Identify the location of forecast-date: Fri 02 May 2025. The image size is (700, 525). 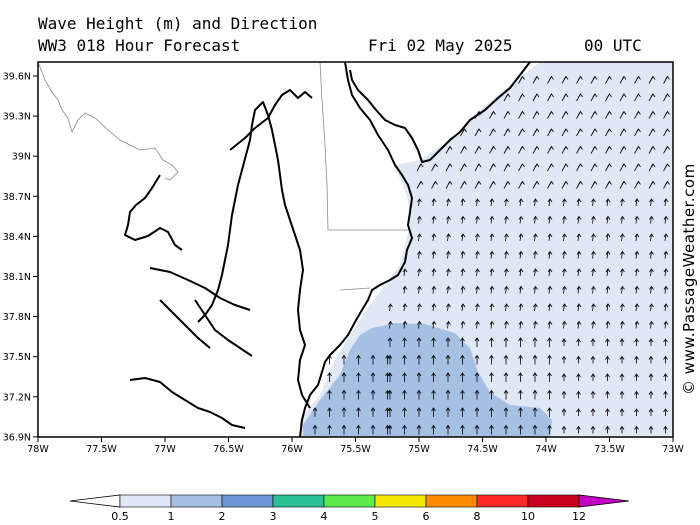
(440, 45).